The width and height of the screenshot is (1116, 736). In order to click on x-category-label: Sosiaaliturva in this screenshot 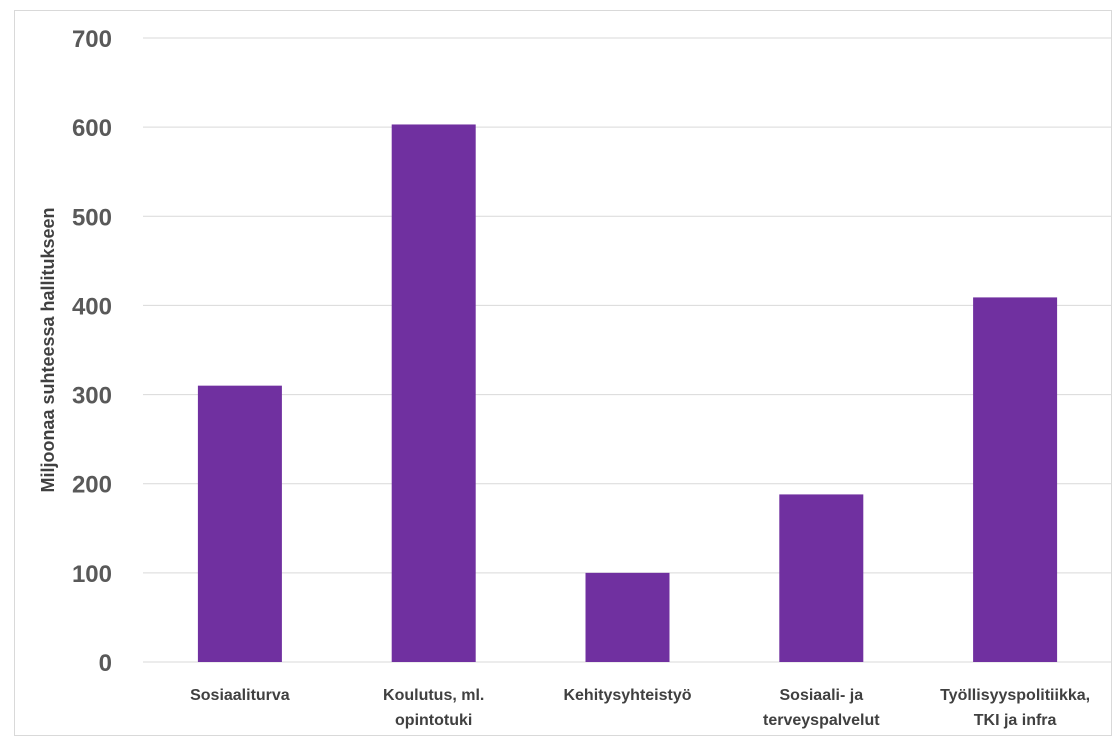, I will do `click(240, 695)`.